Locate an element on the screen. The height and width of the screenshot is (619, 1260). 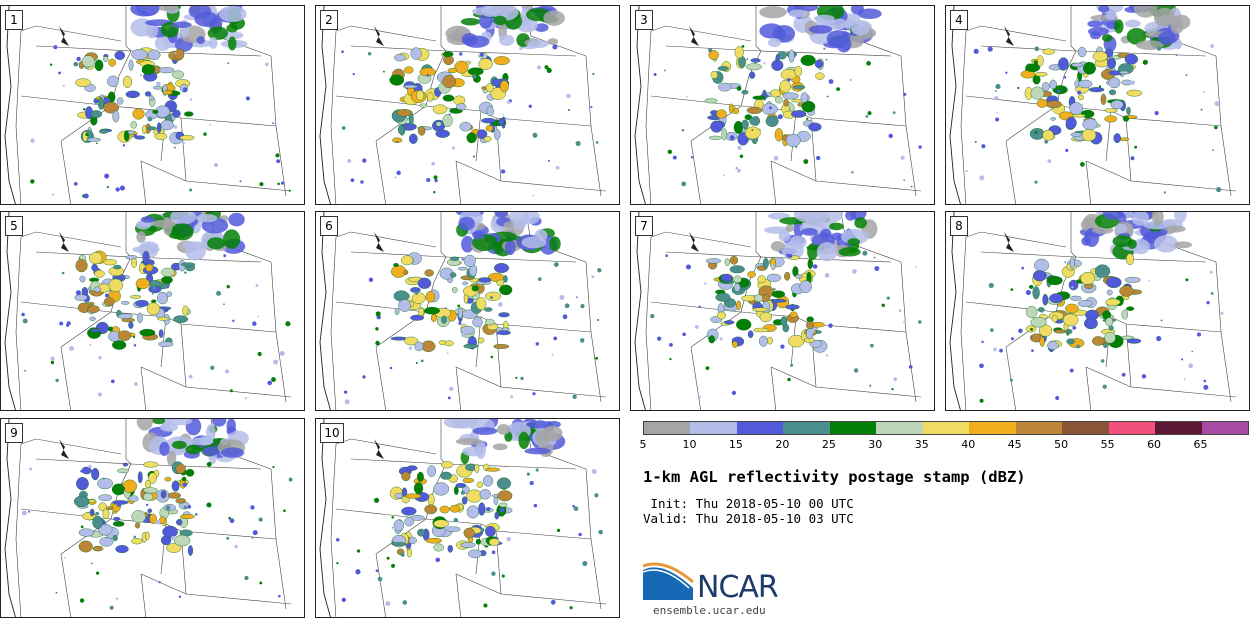
panel-number-label: 9 is located at coordinates (14, 433).